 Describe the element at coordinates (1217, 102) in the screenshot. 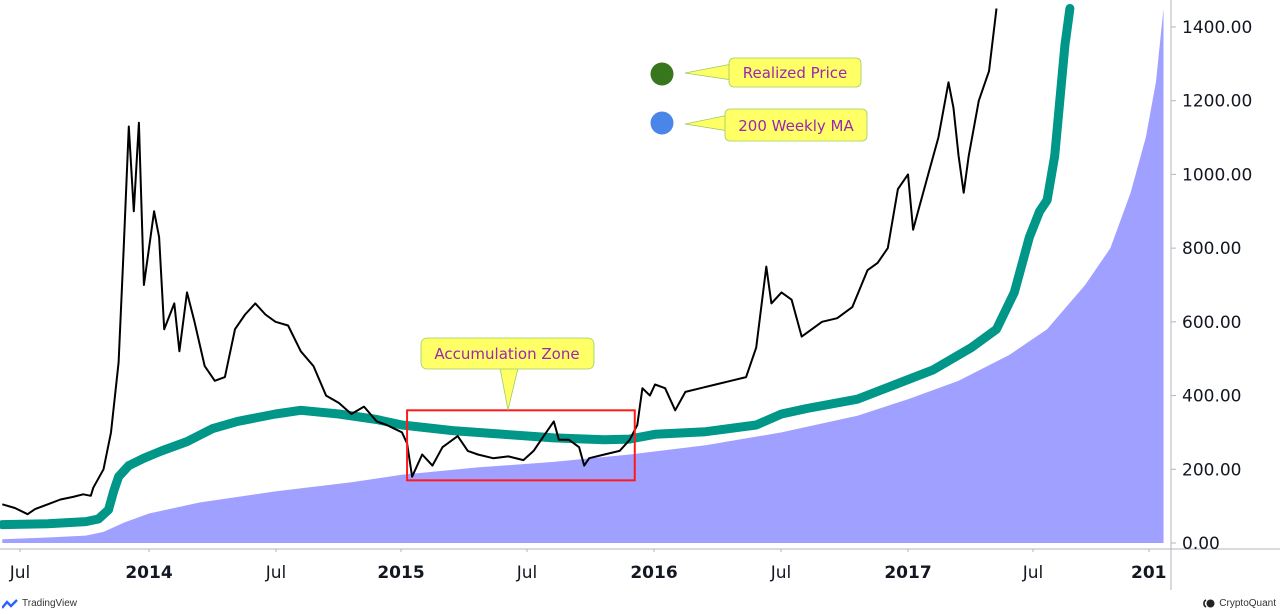

I see `y-tick-label: 1200.00` at that location.